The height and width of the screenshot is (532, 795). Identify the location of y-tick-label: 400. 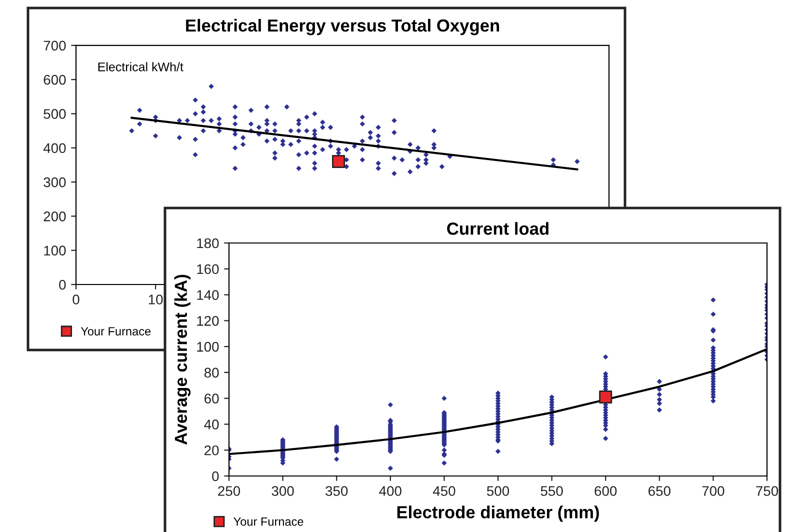
(54, 148).